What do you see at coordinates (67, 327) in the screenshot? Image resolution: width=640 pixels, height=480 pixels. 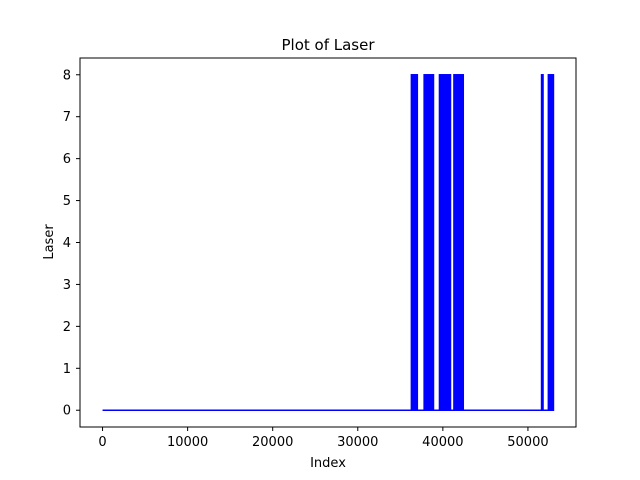 I see `y-tick-label: 2` at bounding box center [67, 327].